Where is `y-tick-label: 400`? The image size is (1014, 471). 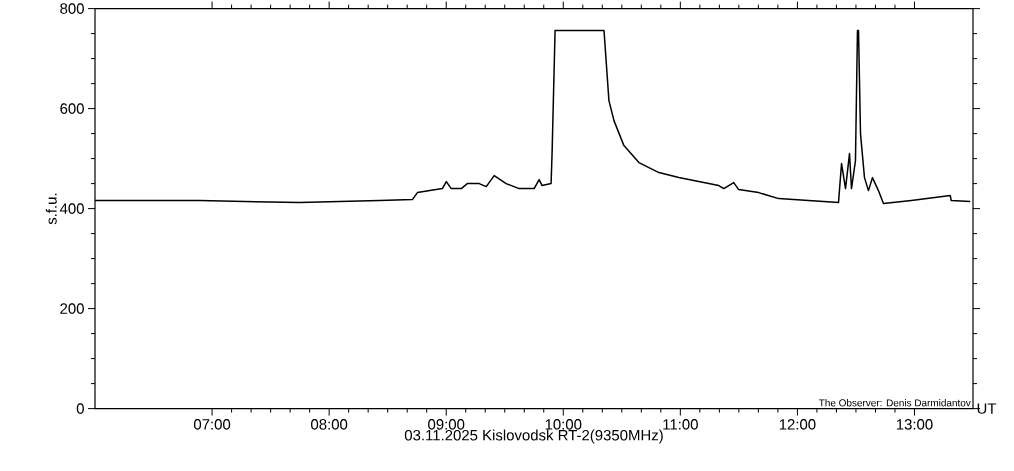 y-tick-label: 400 is located at coordinates (71, 209).